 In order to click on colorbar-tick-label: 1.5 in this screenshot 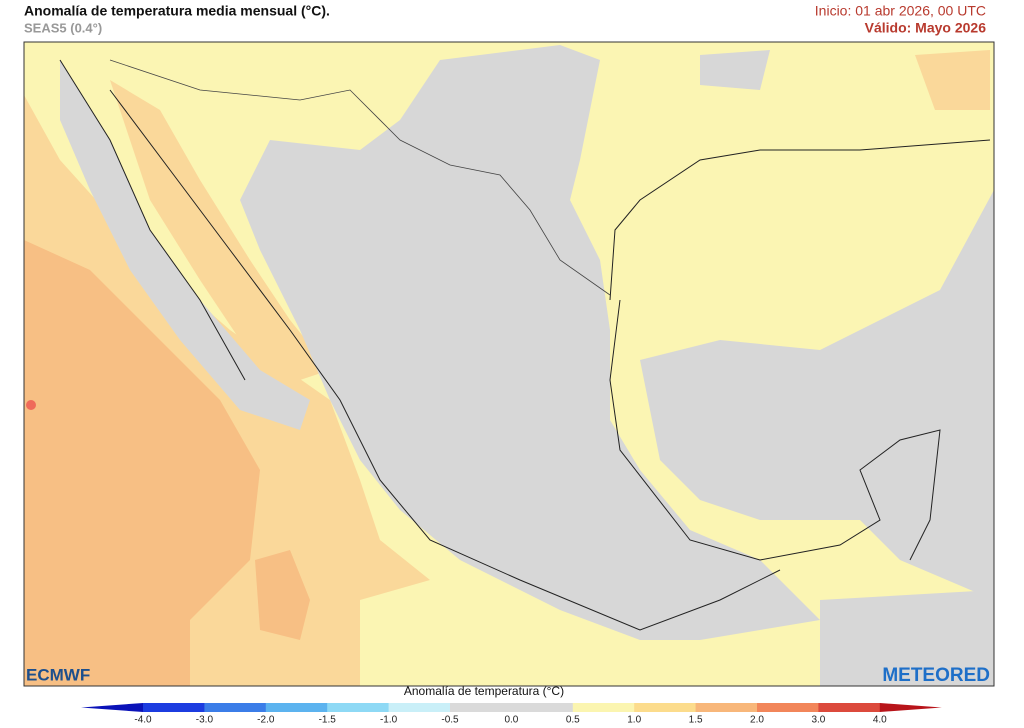, I will do `click(696, 720)`.